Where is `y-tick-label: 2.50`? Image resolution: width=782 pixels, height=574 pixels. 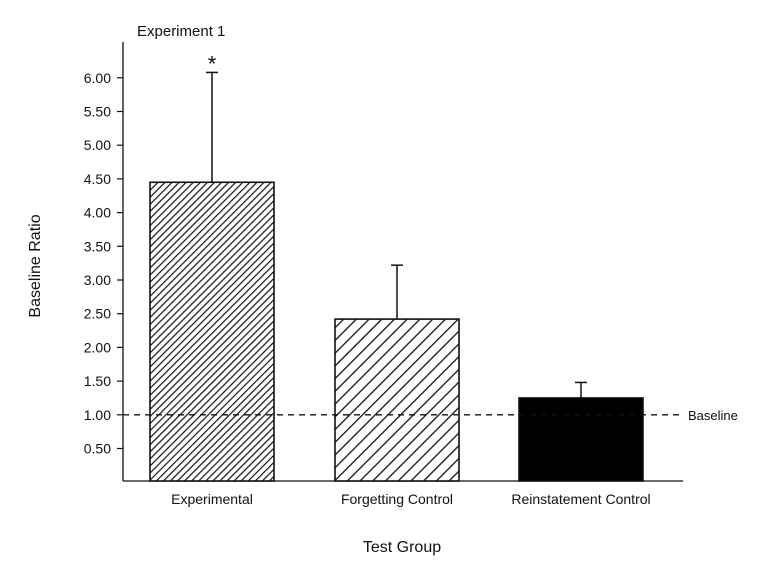 y-tick-label: 2.50 is located at coordinates (97, 314).